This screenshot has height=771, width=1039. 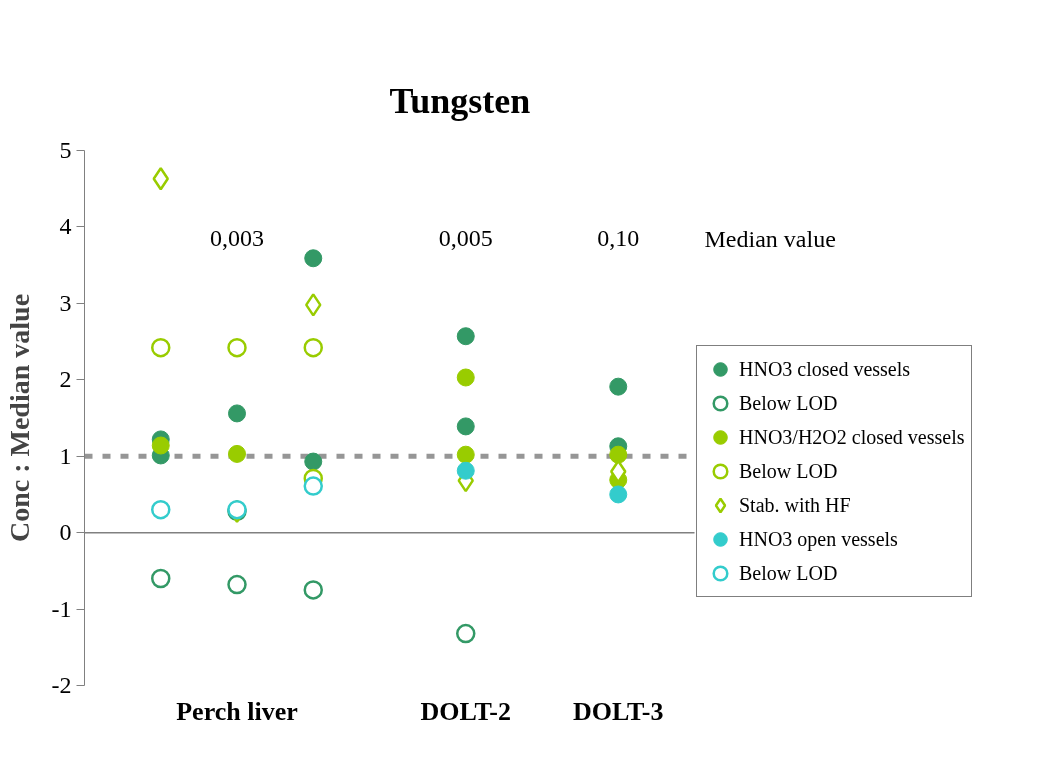 I want to click on chart-title: Tungsten, so click(x=460, y=100).